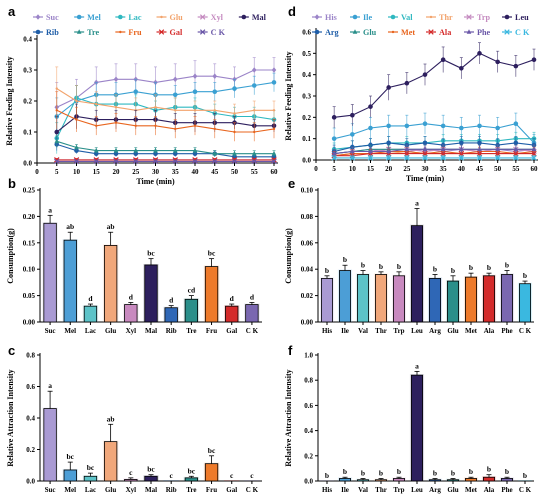 The height and width of the screenshot is (499, 550). Describe the element at coordinates (90, 331) in the screenshot. I see `x-tick-label: Lac` at that location.